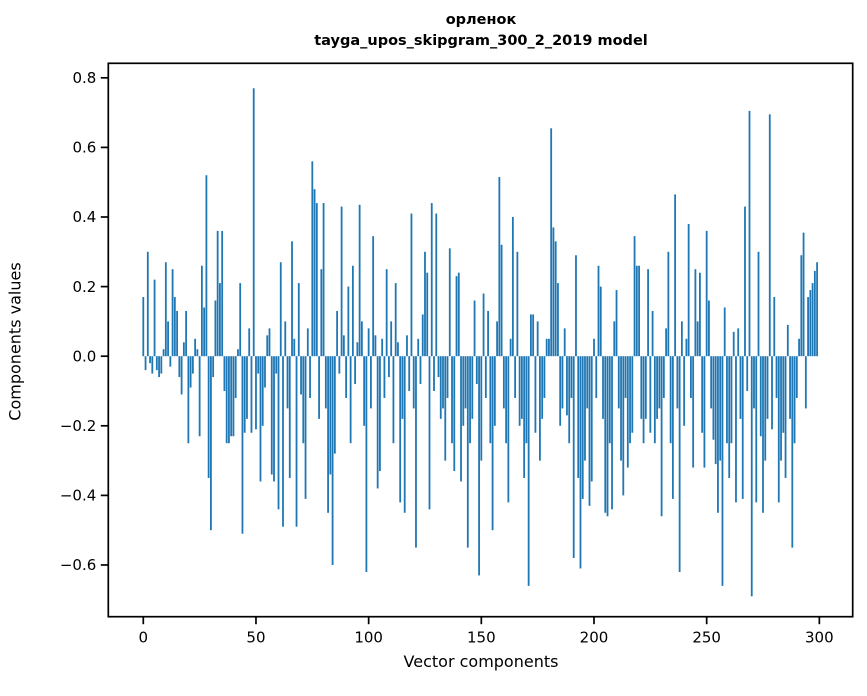 Image resolution: width=867 pixels, height=696 pixels. What do you see at coordinates (481, 41) in the screenshot?
I see `chart-title-model: tayga_upos_skipgram_300_2_2019 model` at bounding box center [481, 41].